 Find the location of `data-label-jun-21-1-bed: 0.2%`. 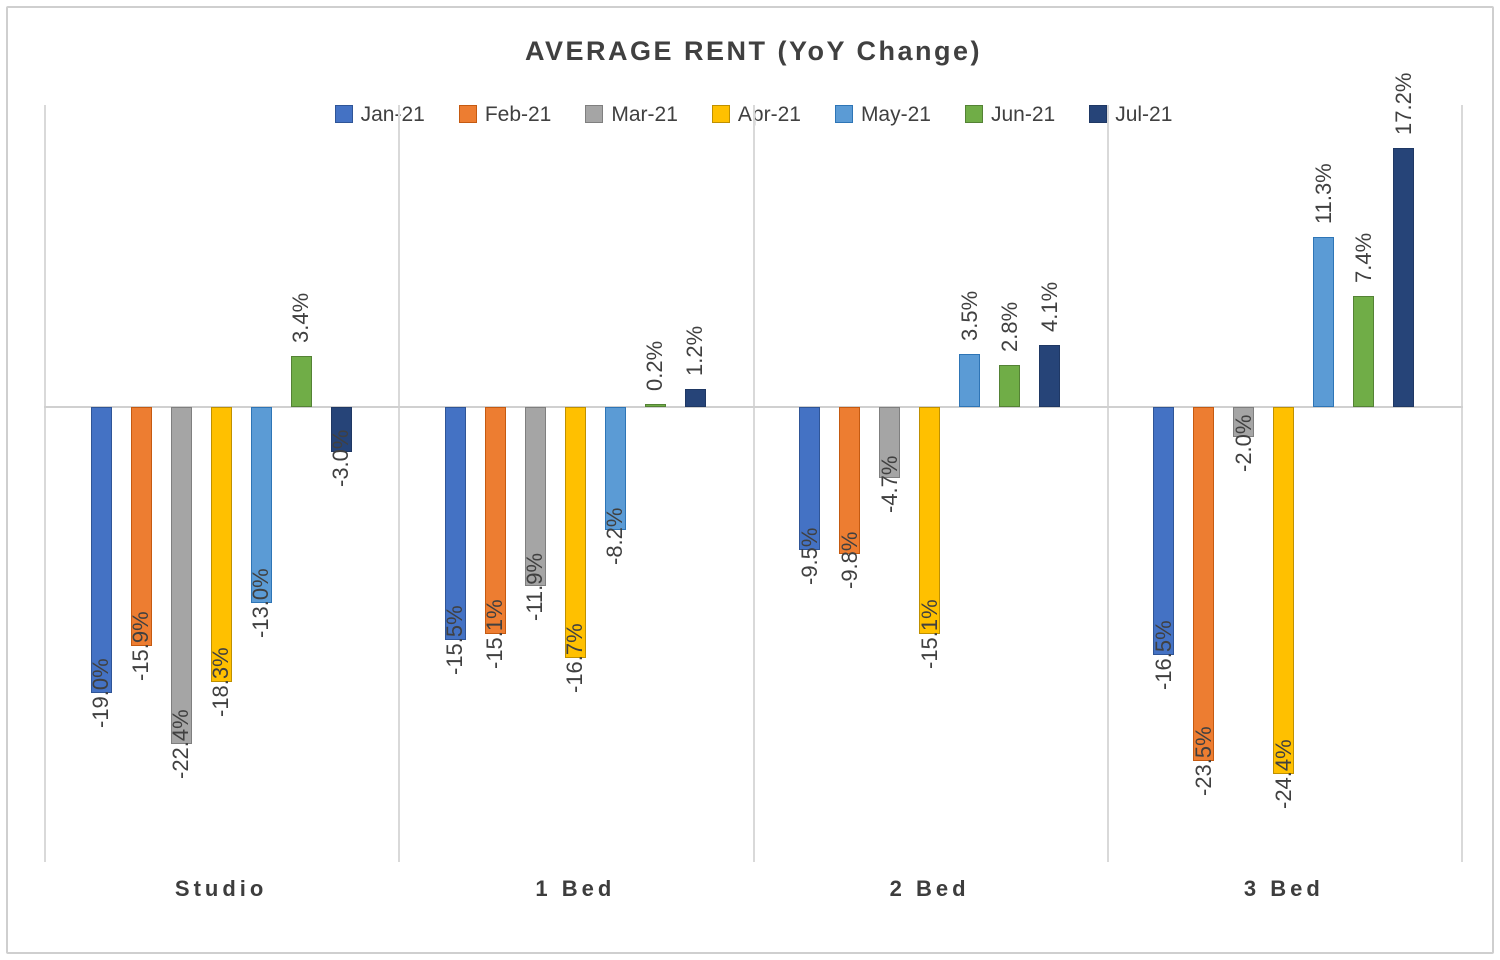

data-label-jun-21-1-bed: 0.2% is located at coordinates (654, 366).